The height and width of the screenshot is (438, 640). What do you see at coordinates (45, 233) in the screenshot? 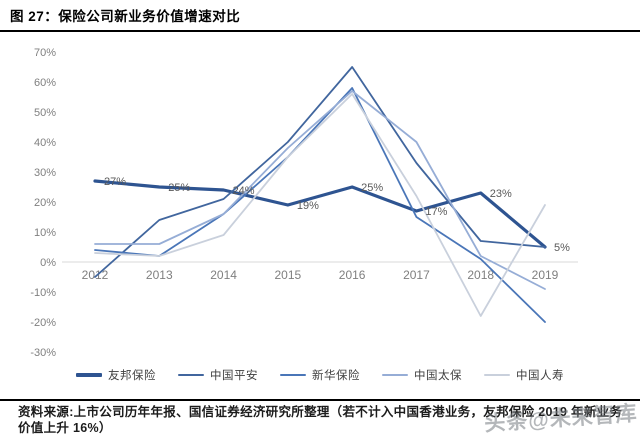
I see `y-axis-tick-label: 10%` at bounding box center [45, 233].